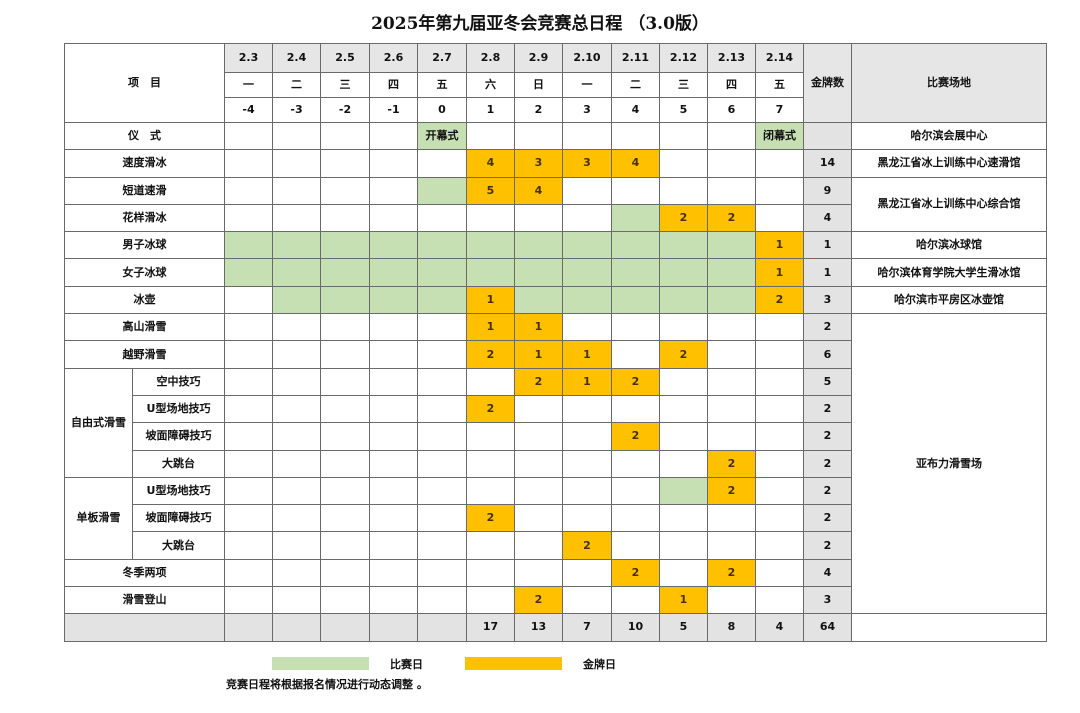 Image resolution: width=1080 pixels, height=713 pixels. I want to click on daily-total-cell: 7, so click(587, 627).